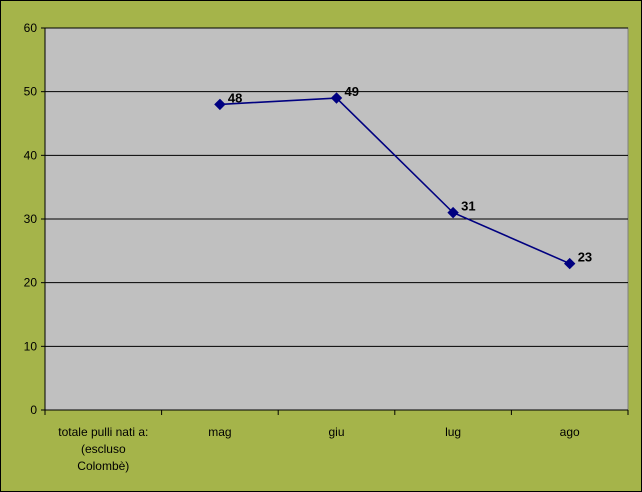  What do you see at coordinates (31, 92) in the screenshot?
I see `y-tick-label-5: 50` at bounding box center [31, 92].